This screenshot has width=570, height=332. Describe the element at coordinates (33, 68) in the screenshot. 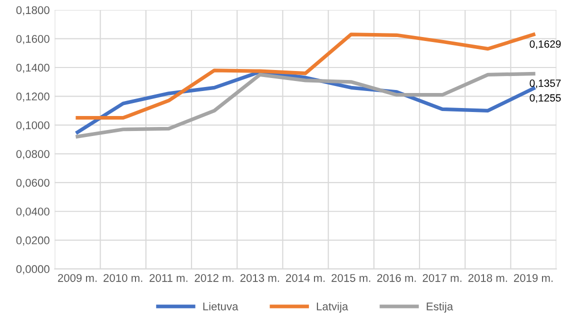

I see `y-tick-label: 0,1400` at that location.